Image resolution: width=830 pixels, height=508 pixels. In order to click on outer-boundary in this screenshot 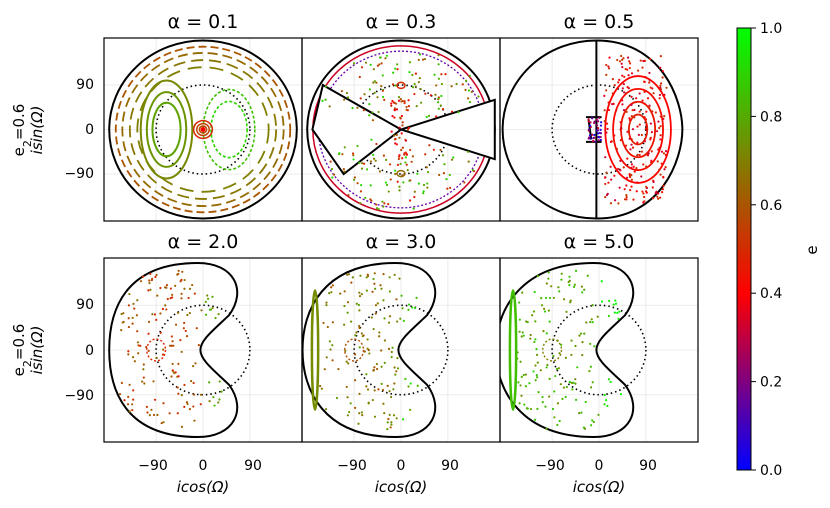, I will do `click(203, 129)`.